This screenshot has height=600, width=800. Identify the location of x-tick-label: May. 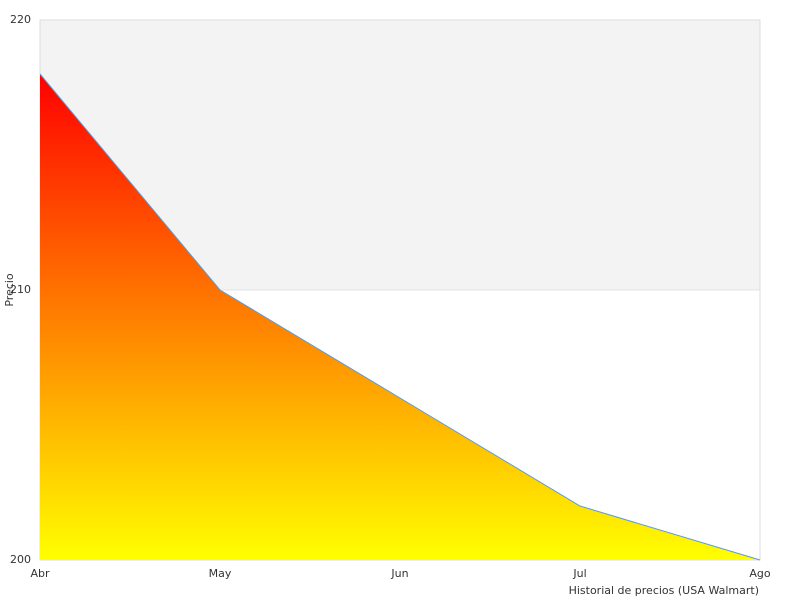
(220, 573).